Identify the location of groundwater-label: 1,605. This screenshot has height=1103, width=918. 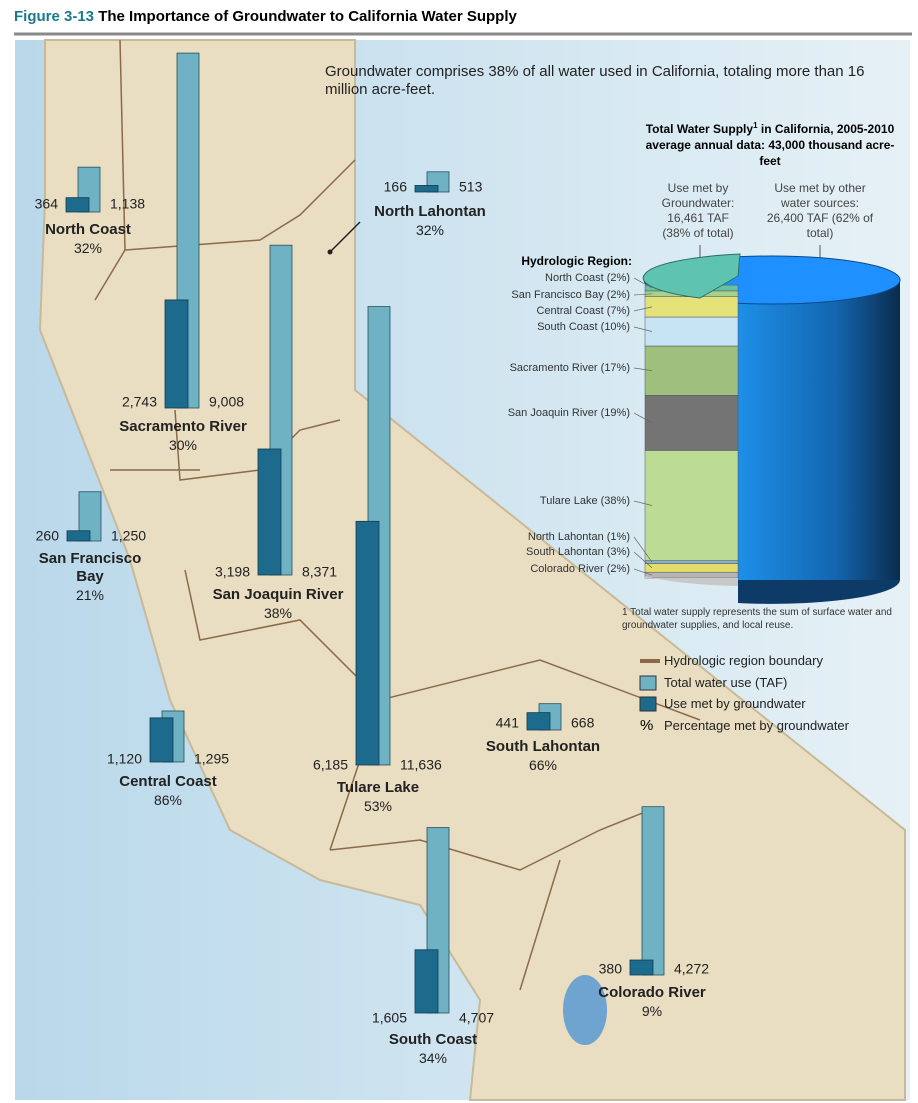
(389, 1018).